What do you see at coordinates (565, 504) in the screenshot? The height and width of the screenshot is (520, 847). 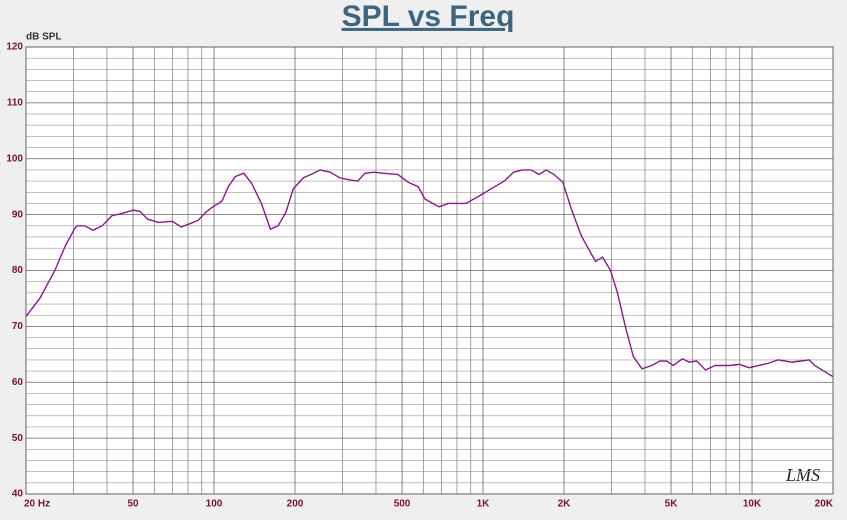 I see `x-tick-label: 2K` at bounding box center [565, 504].